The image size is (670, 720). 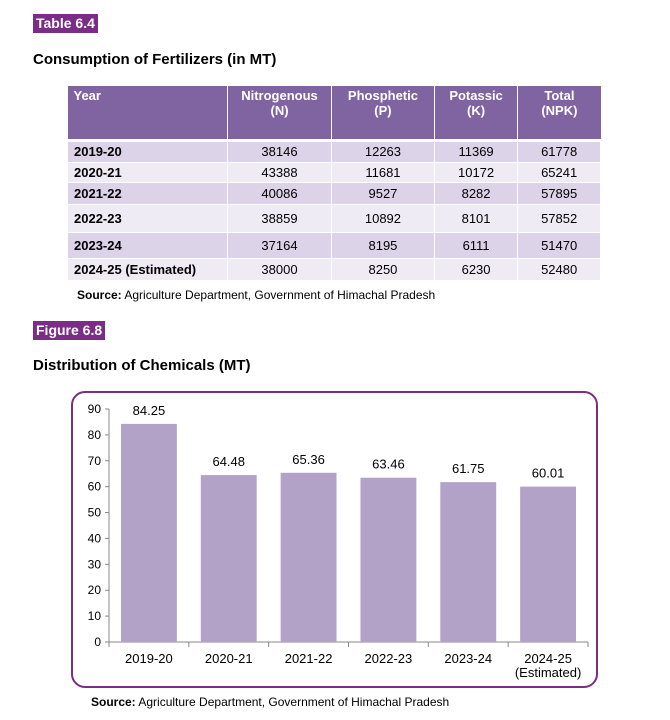 I want to click on column-header-line1: Total, so click(x=559, y=95).